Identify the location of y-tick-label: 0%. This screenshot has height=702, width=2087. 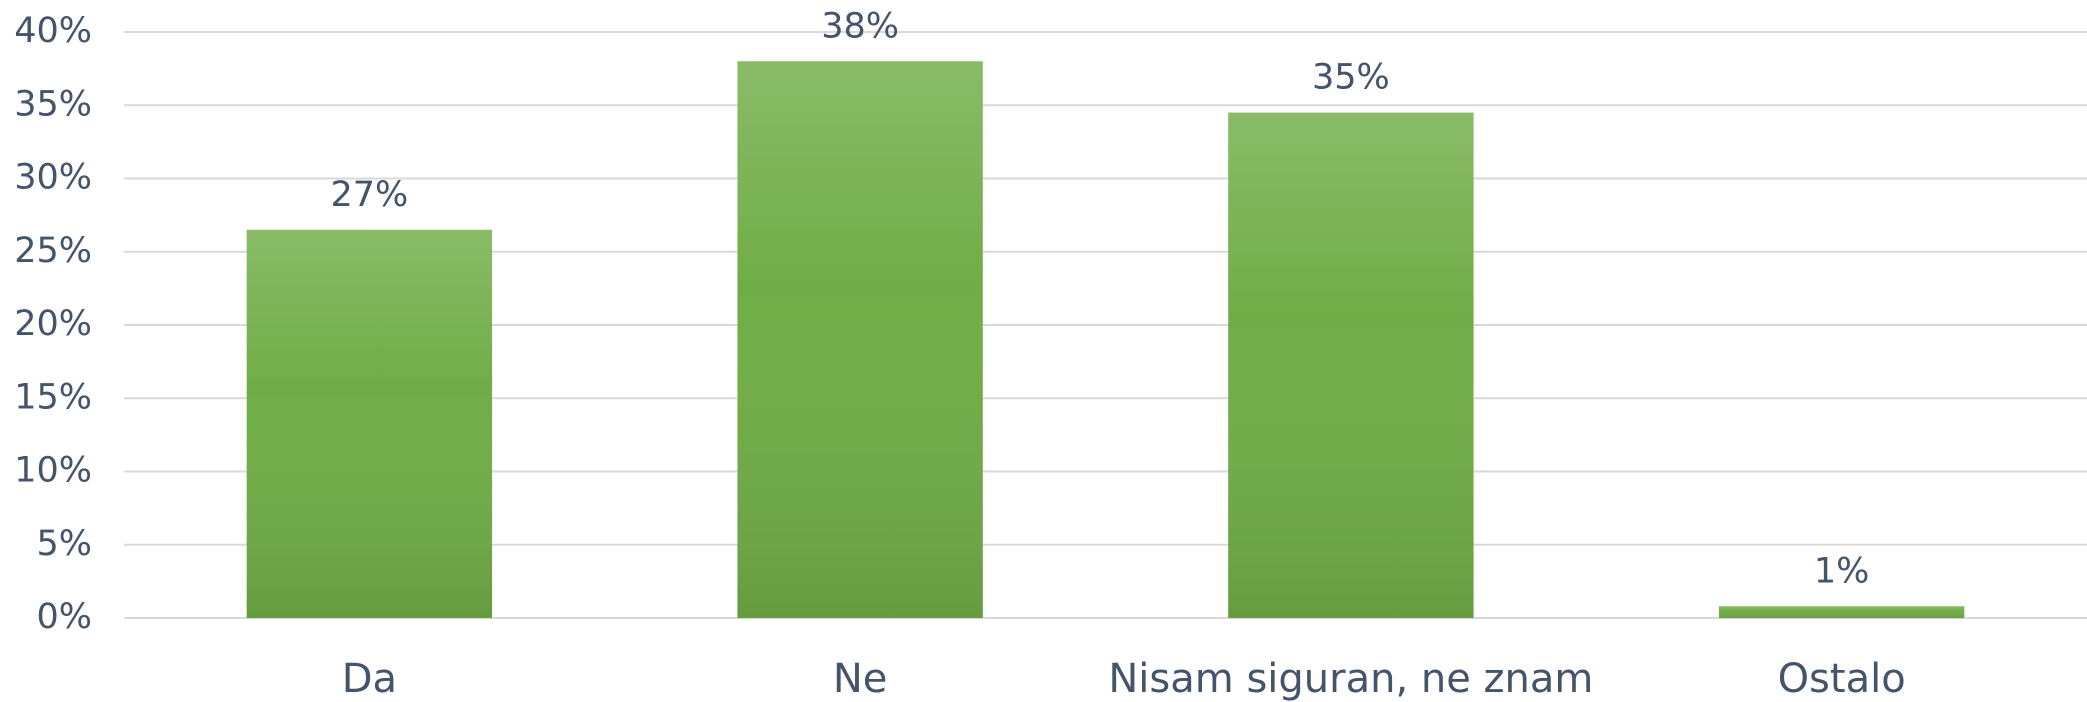
(64, 617).